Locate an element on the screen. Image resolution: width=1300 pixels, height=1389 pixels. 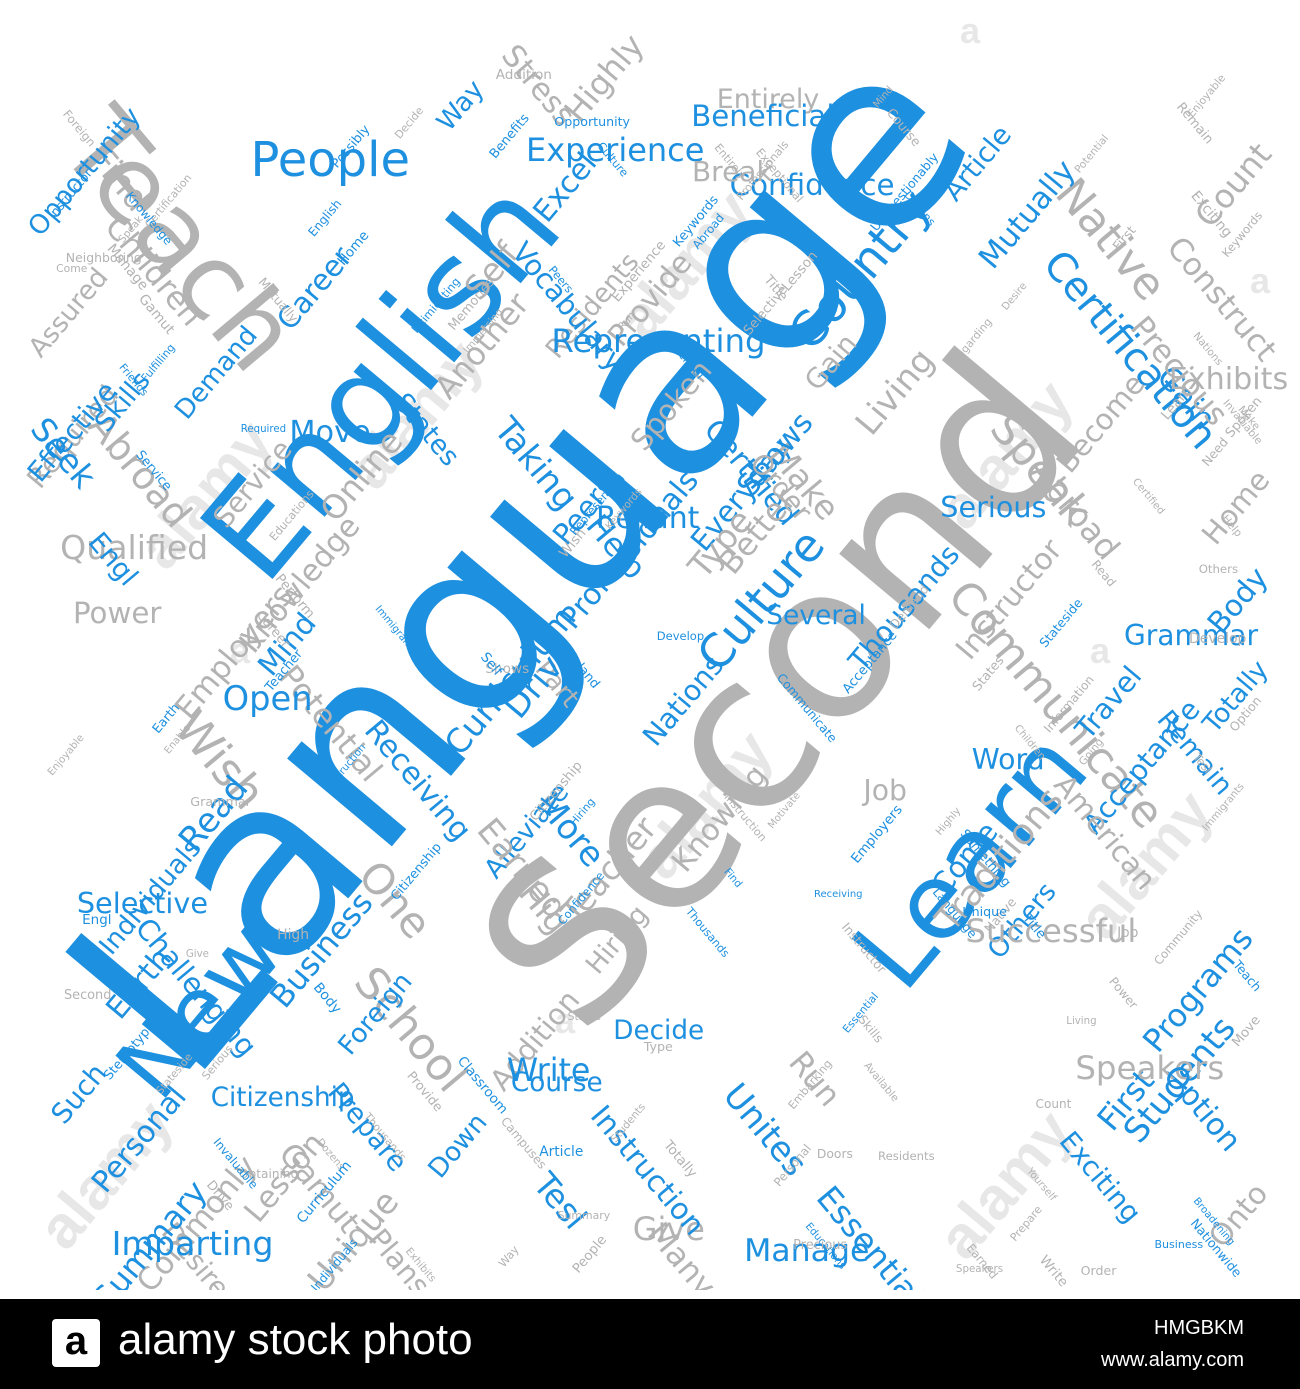
cloud-word: High is located at coordinates (293, 934).